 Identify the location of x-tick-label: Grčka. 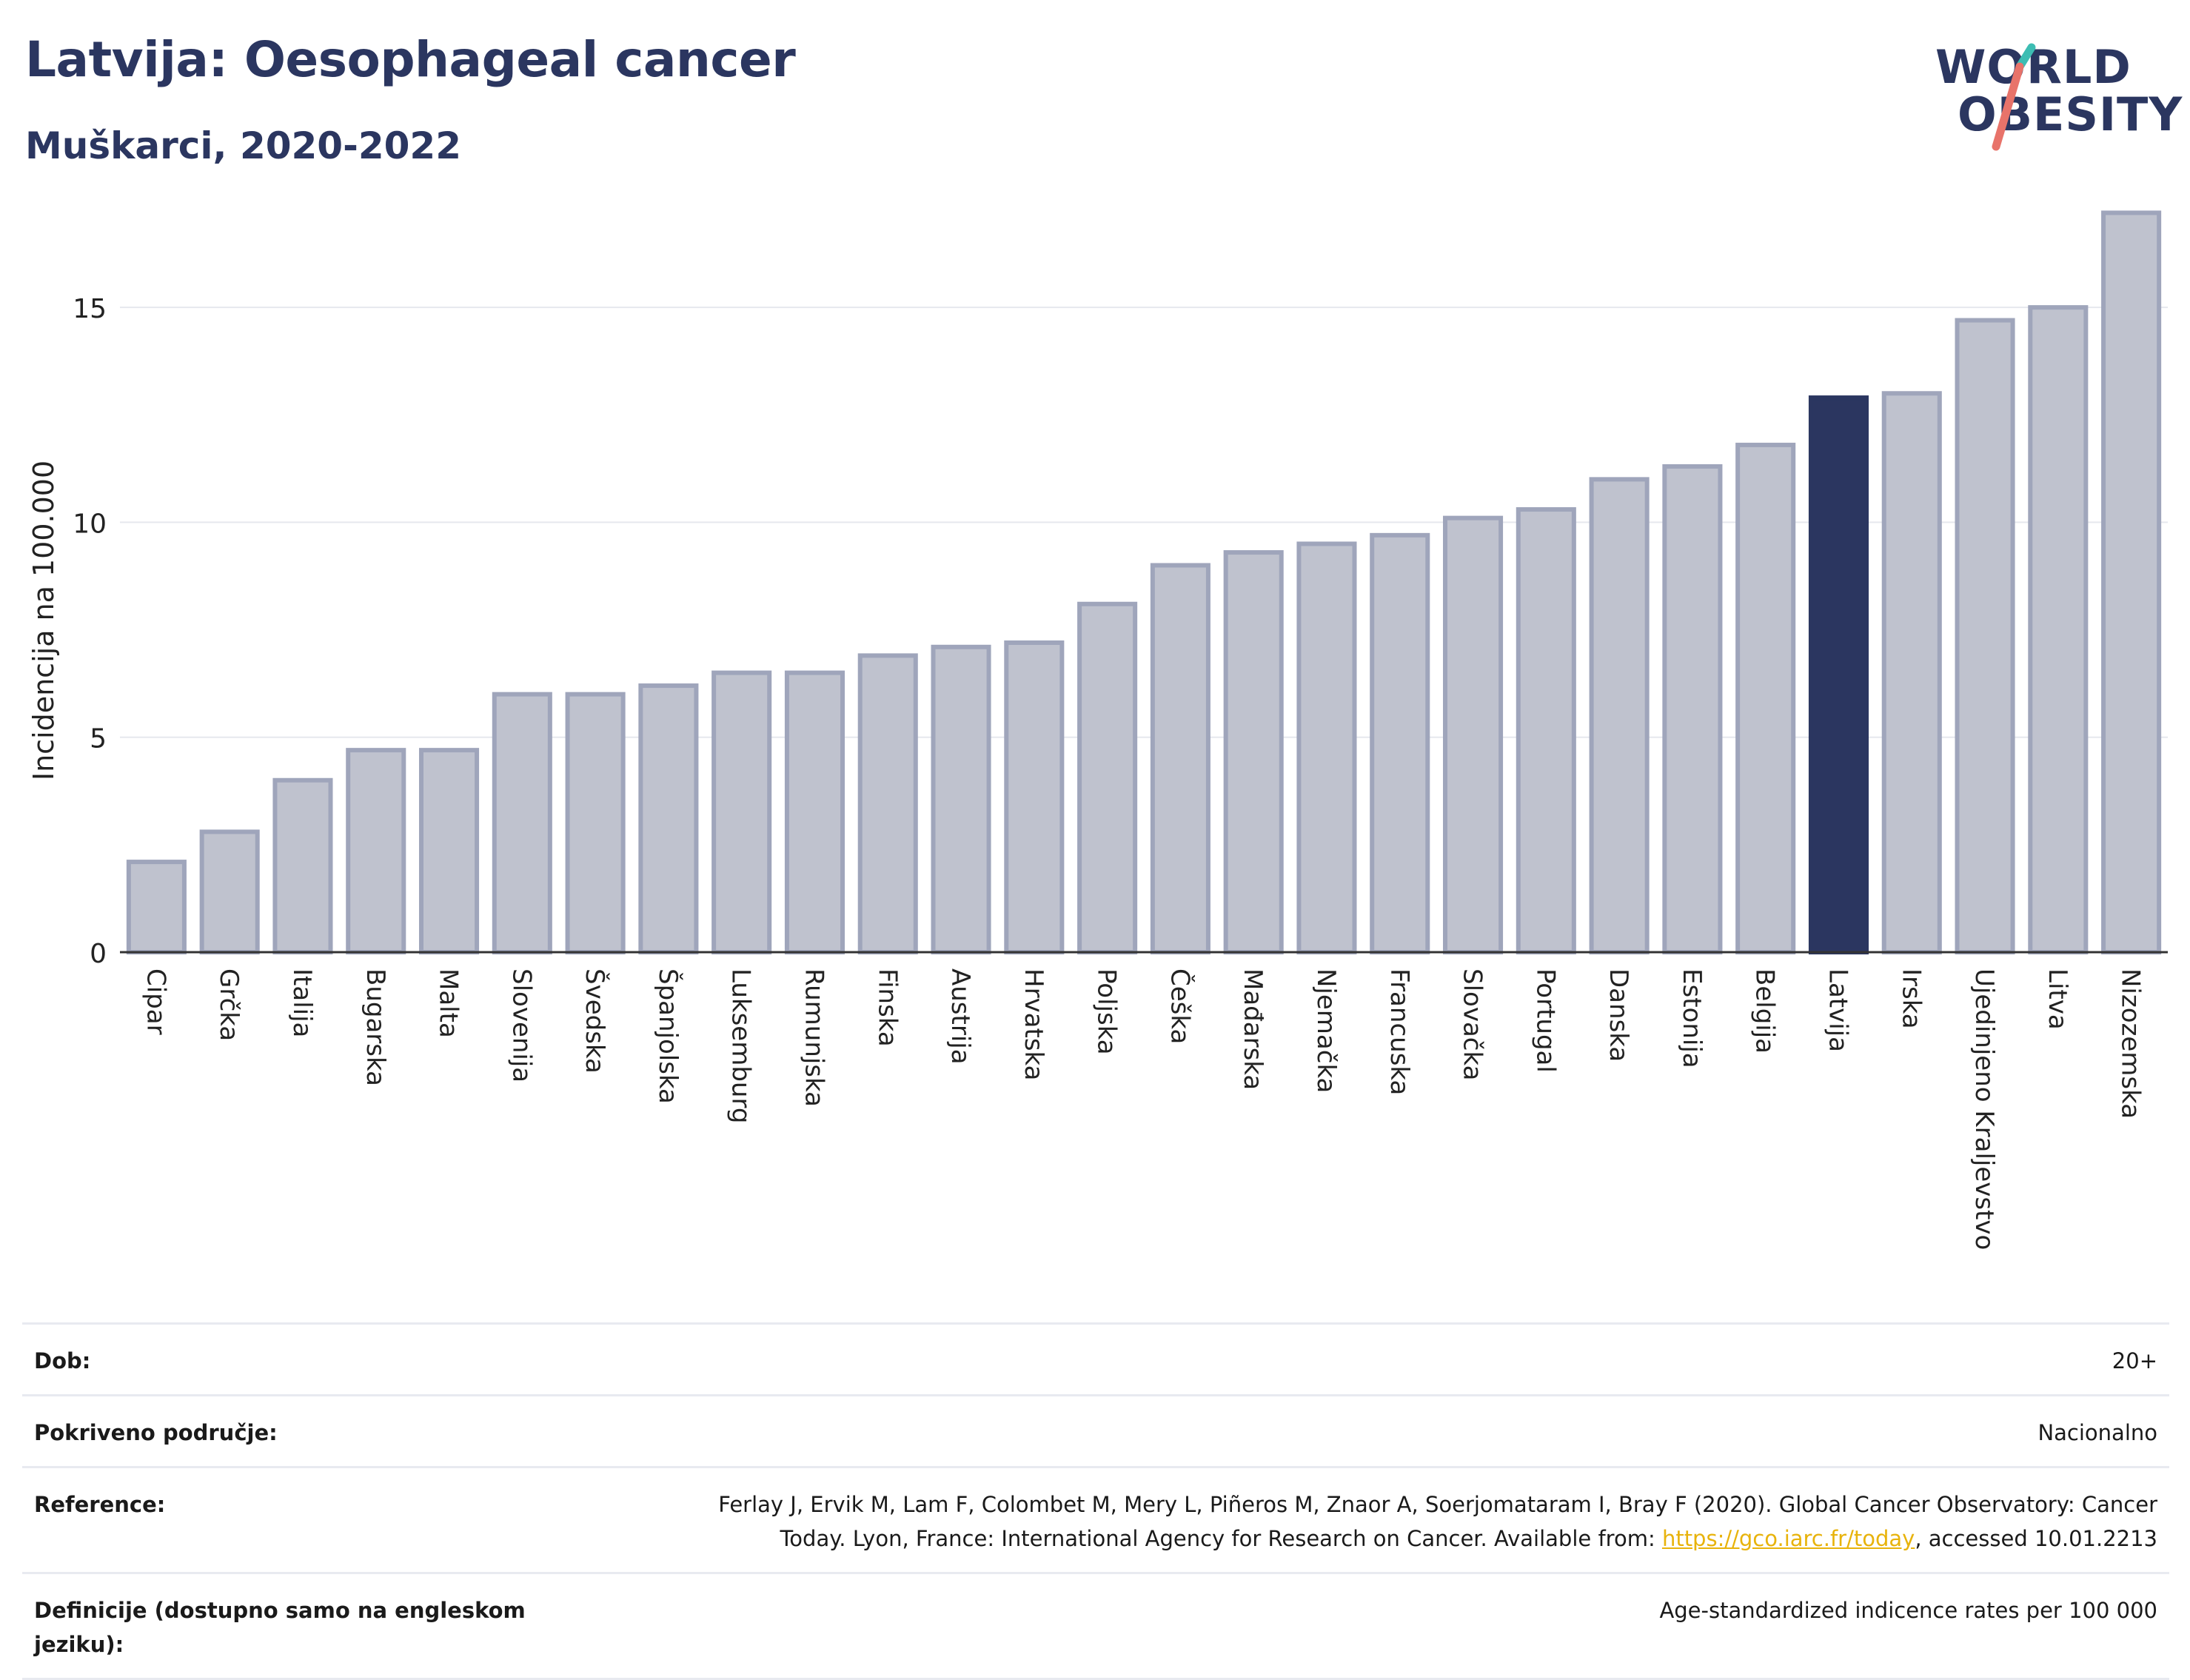
(229, 1004).